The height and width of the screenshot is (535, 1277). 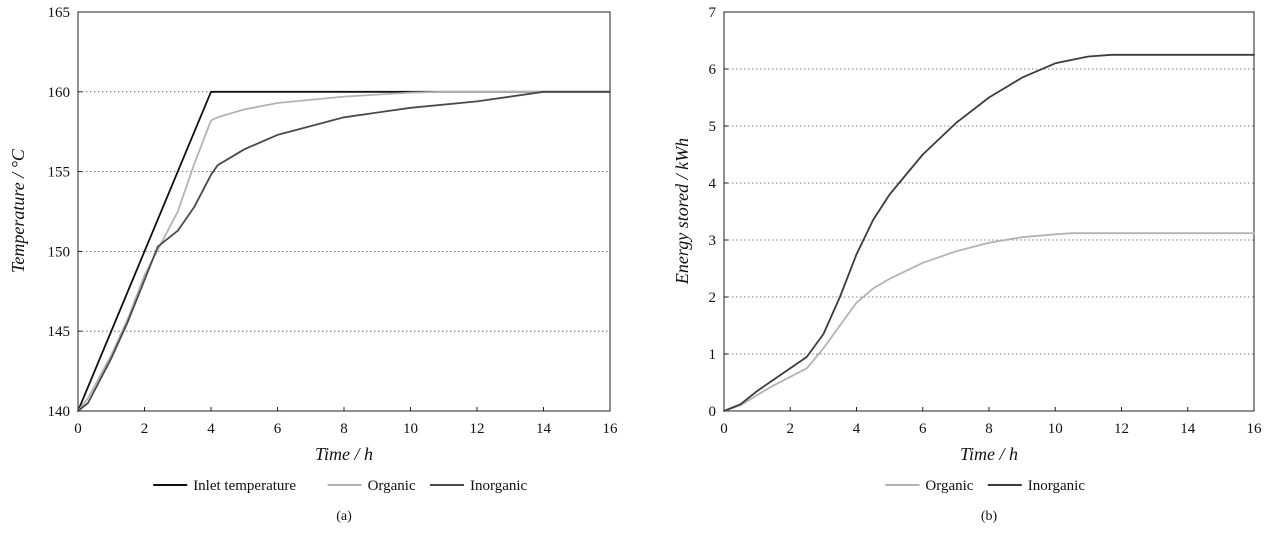 What do you see at coordinates (713, 70) in the screenshot?
I see `y-tick-label: 6` at bounding box center [713, 70].